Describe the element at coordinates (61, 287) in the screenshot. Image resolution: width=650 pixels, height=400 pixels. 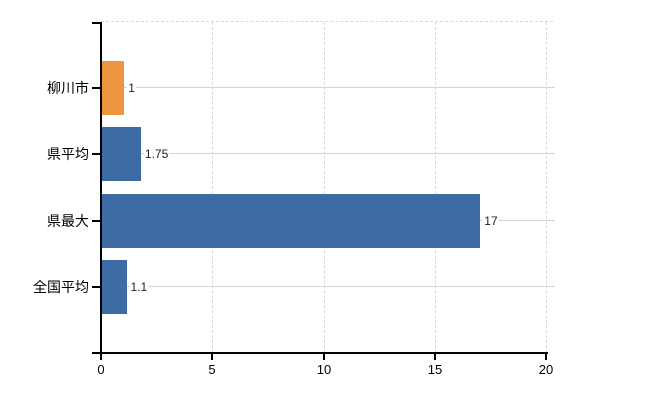
I see `category-label: 全国平均` at that location.